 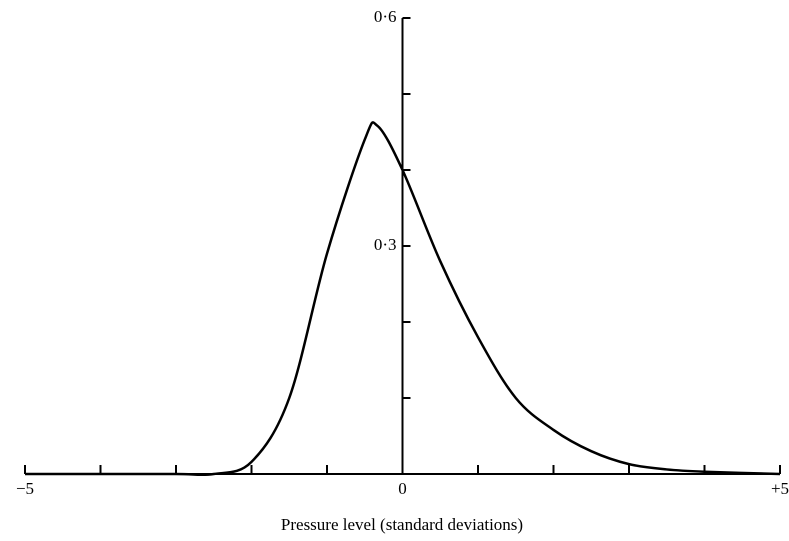 What do you see at coordinates (385, 244) in the screenshot?
I see `y-tick-label: 0·3` at bounding box center [385, 244].